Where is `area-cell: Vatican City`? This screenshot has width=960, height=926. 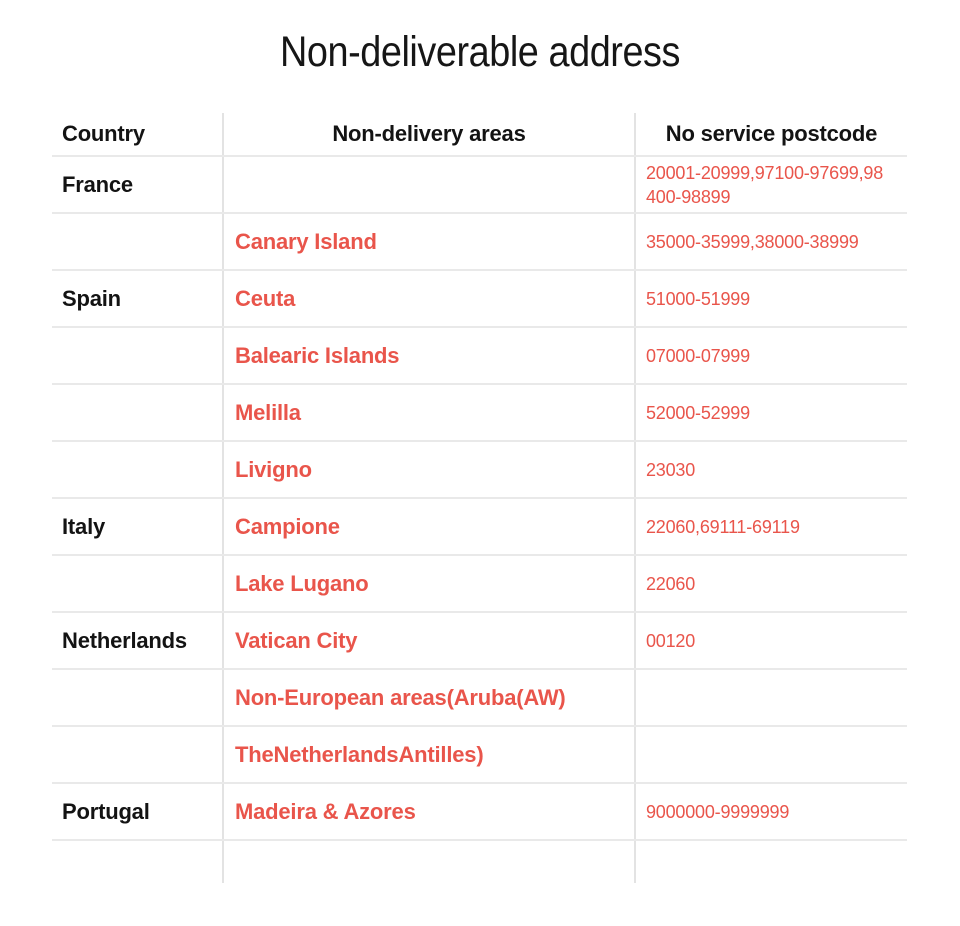
area-cell: Vatican City is located at coordinates (428, 640).